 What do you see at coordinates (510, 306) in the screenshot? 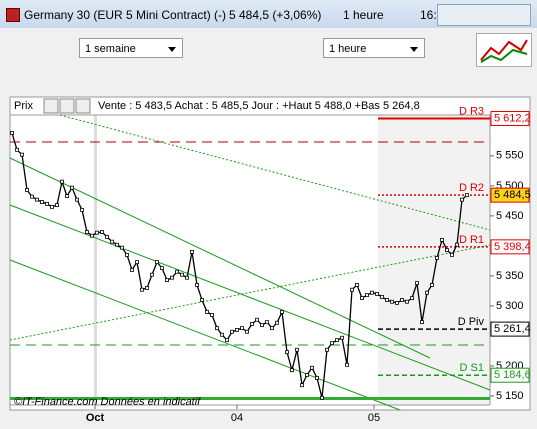
I see `y-tick-label: 5 300` at bounding box center [510, 306].